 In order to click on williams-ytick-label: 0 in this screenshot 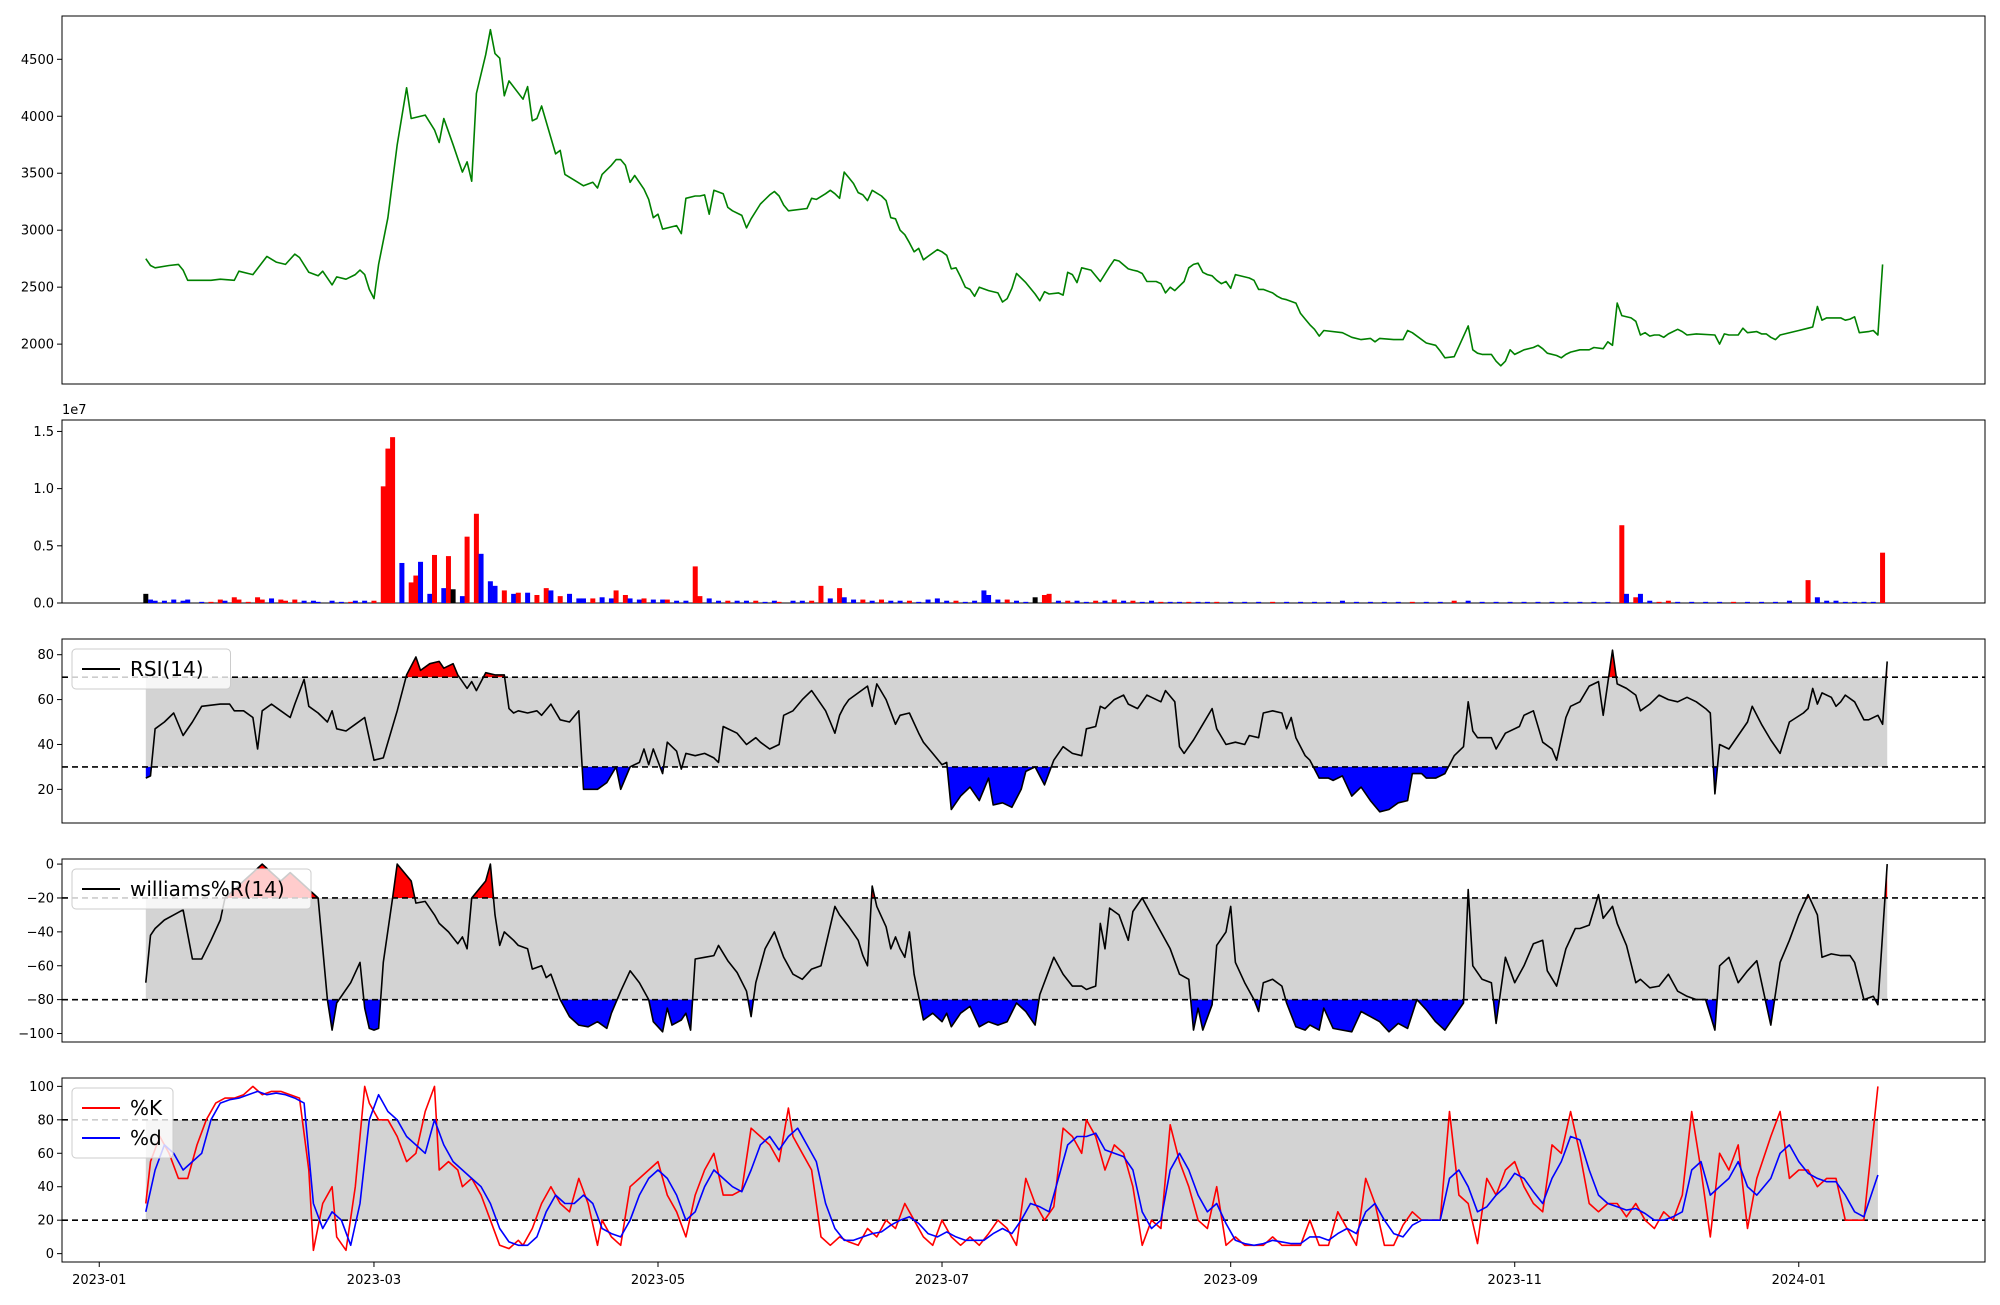, I will do `click(50, 865)`.